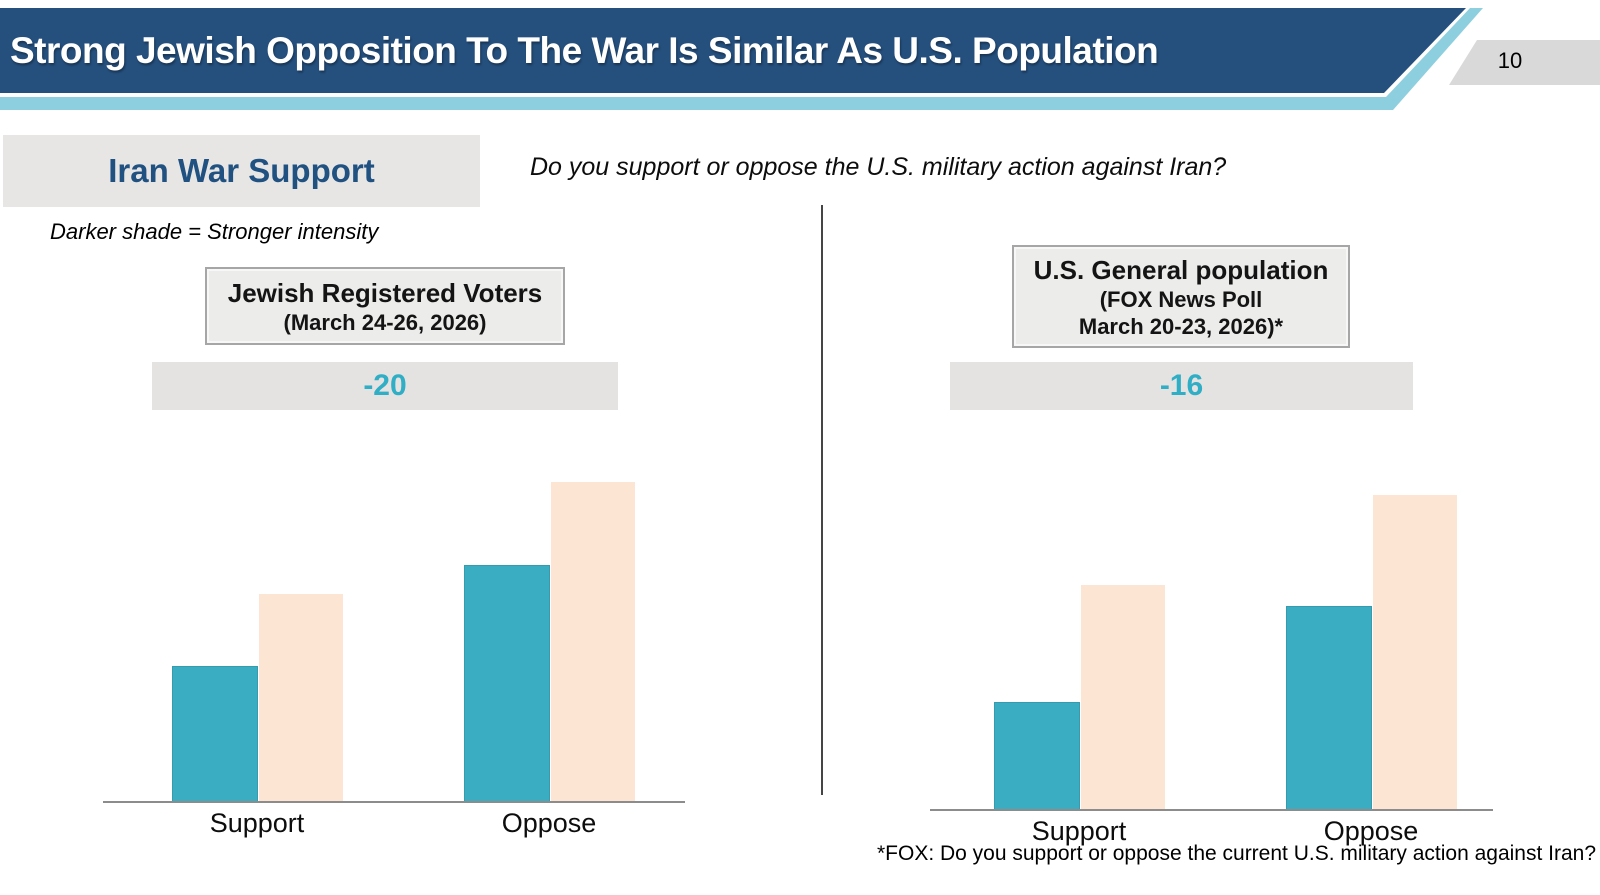 The height and width of the screenshot is (895, 1600). What do you see at coordinates (1329, 707) in the screenshot?
I see `bar-general-oppose-strong` at bounding box center [1329, 707].